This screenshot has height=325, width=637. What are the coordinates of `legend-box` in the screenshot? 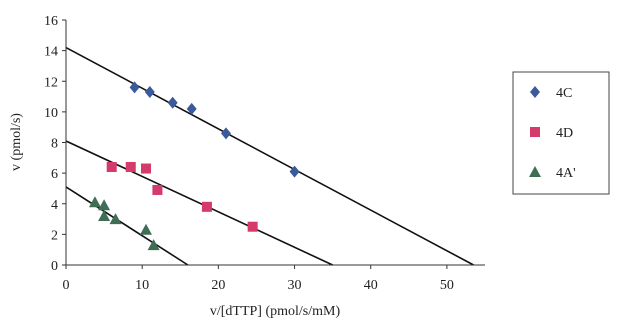 It's located at (561, 133).